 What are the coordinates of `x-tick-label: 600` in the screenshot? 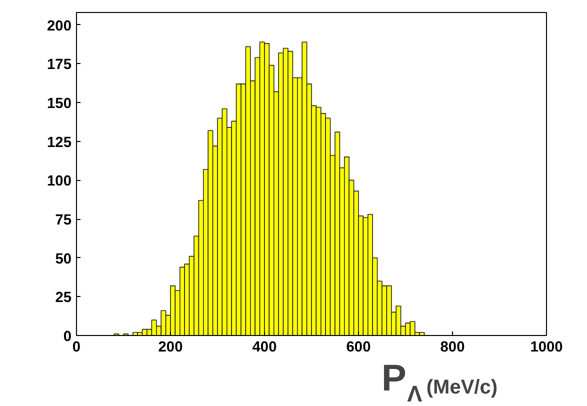 It's located at (358, 348).